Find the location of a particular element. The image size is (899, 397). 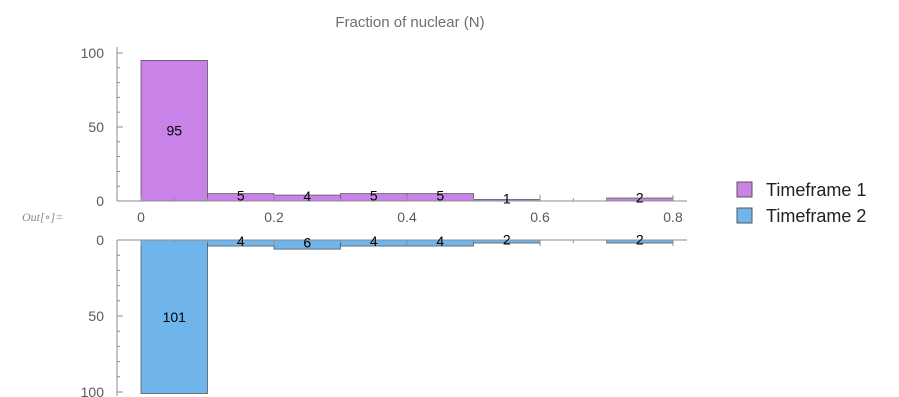

timeframe-2-bar-label-6: 2 is located at coordinates (640, 240).